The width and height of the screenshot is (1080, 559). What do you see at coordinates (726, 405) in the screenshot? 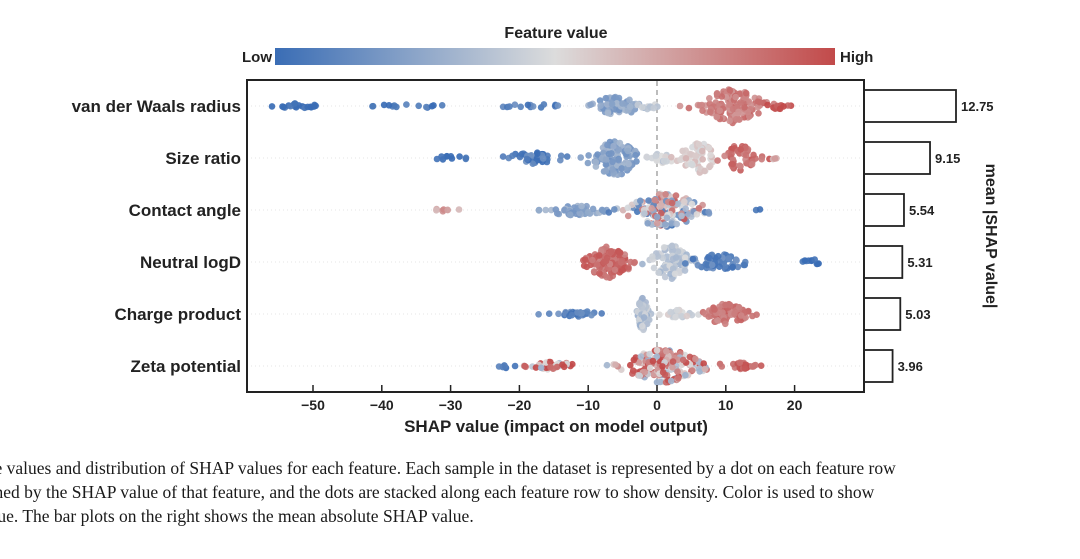
I see `x-tick-label: 10` at bounding box center [726, 405].